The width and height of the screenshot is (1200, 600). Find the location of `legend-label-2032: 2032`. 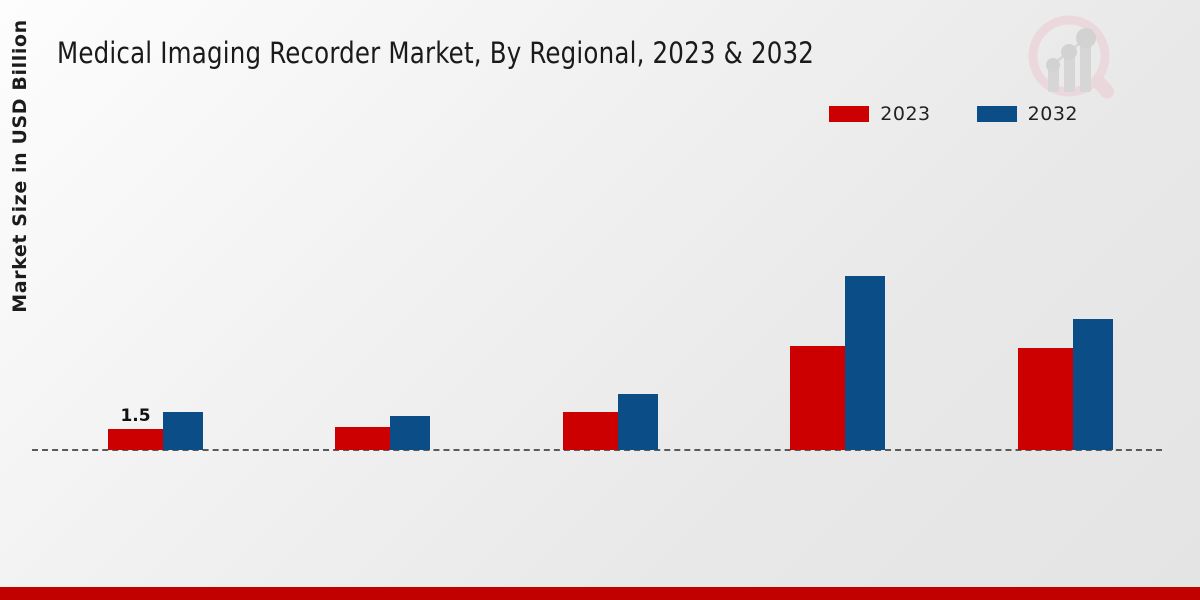

legend-label-2032: 2032 is located at coordinates (1052, 114).